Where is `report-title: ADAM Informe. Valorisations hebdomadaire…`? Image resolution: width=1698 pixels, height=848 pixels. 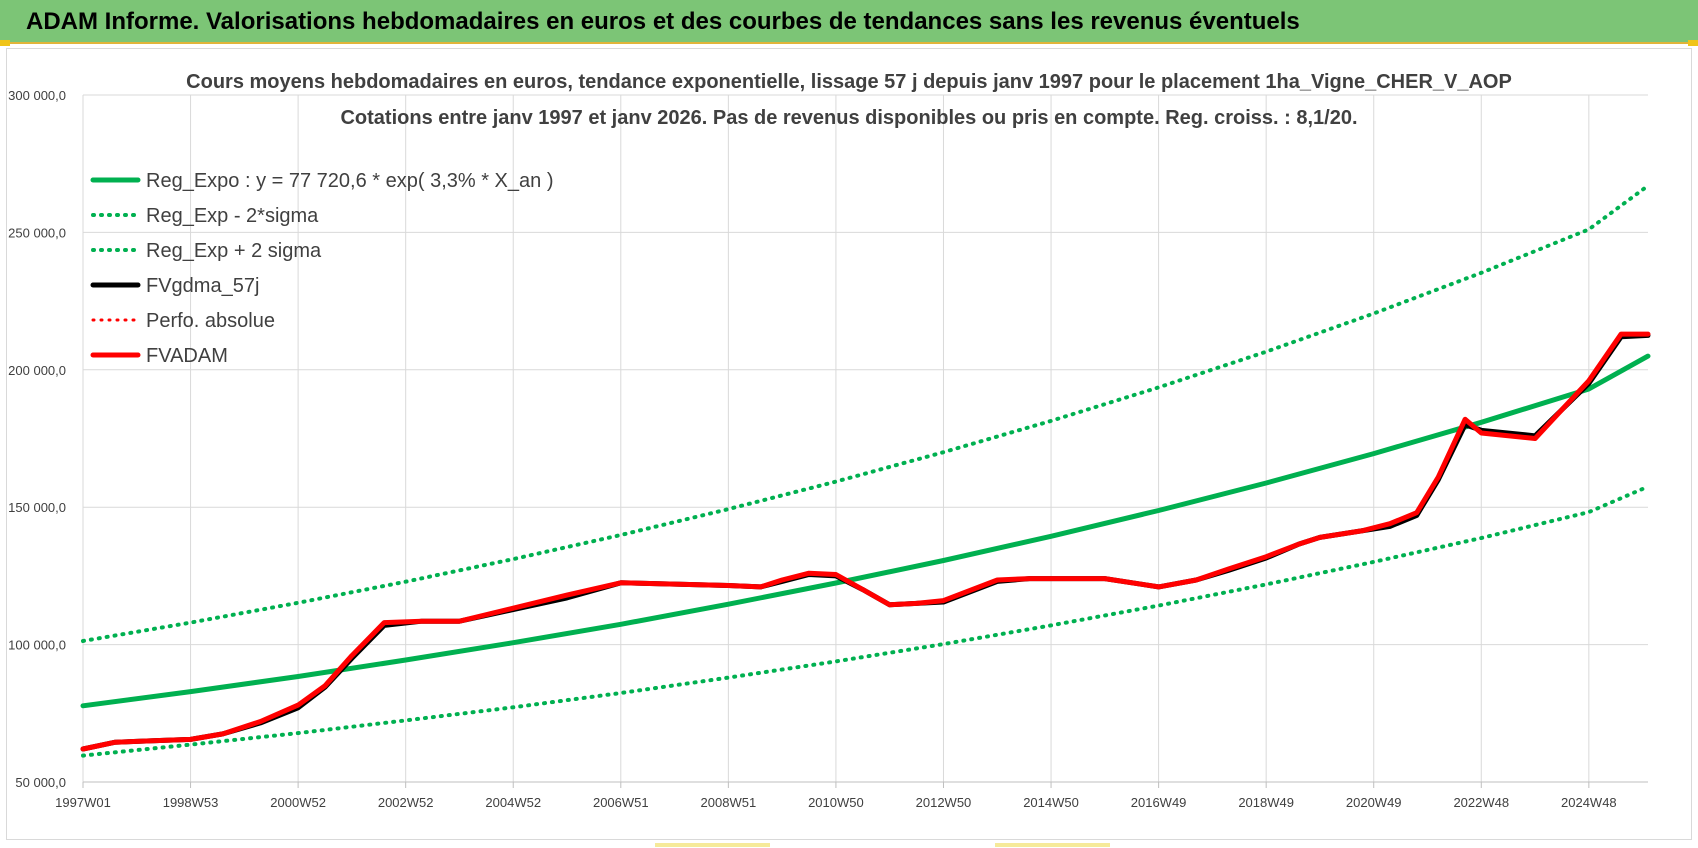 report-title: ADAM Informe. Valorisations hebdomadaire… is located at coordinates (663, 21).